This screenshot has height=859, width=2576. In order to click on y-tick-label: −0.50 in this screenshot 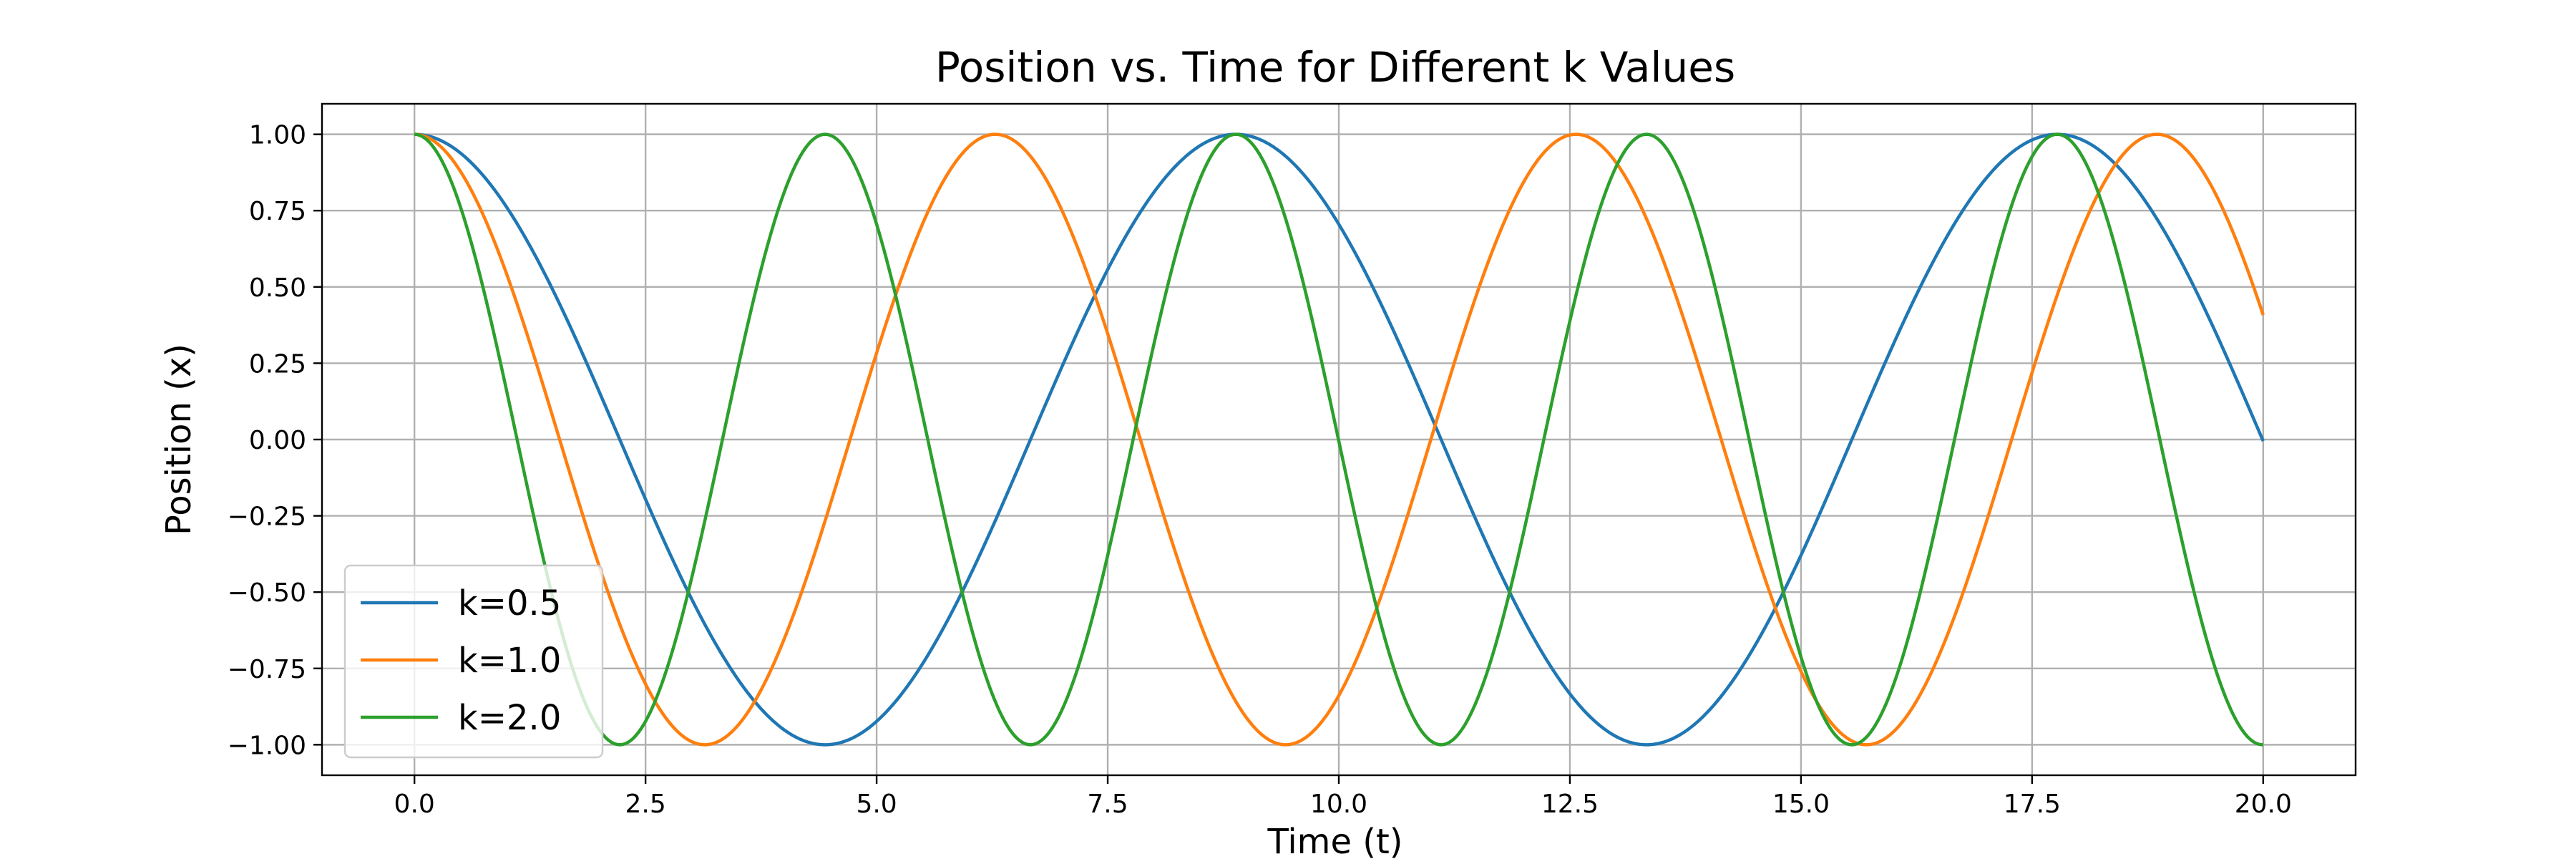, I will do `click(267, 593)`.